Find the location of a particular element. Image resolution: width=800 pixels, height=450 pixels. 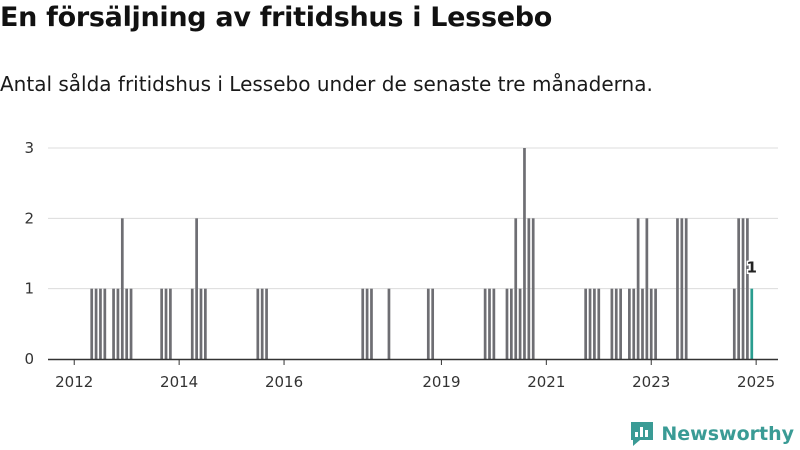

x-tick-label: 2014 is located at coordinates (179, 382).